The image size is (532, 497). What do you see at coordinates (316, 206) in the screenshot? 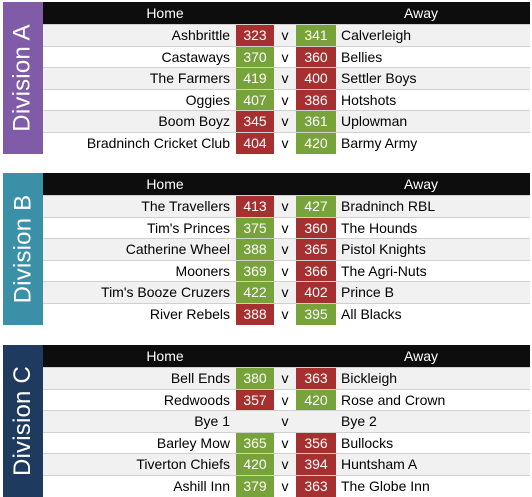
I see `away-score: 427` at bounding box center [316, 206].